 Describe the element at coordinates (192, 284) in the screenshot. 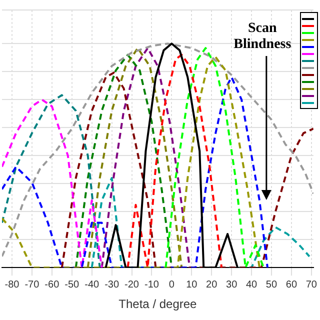

I see `x-tick-label: 10` at that location.